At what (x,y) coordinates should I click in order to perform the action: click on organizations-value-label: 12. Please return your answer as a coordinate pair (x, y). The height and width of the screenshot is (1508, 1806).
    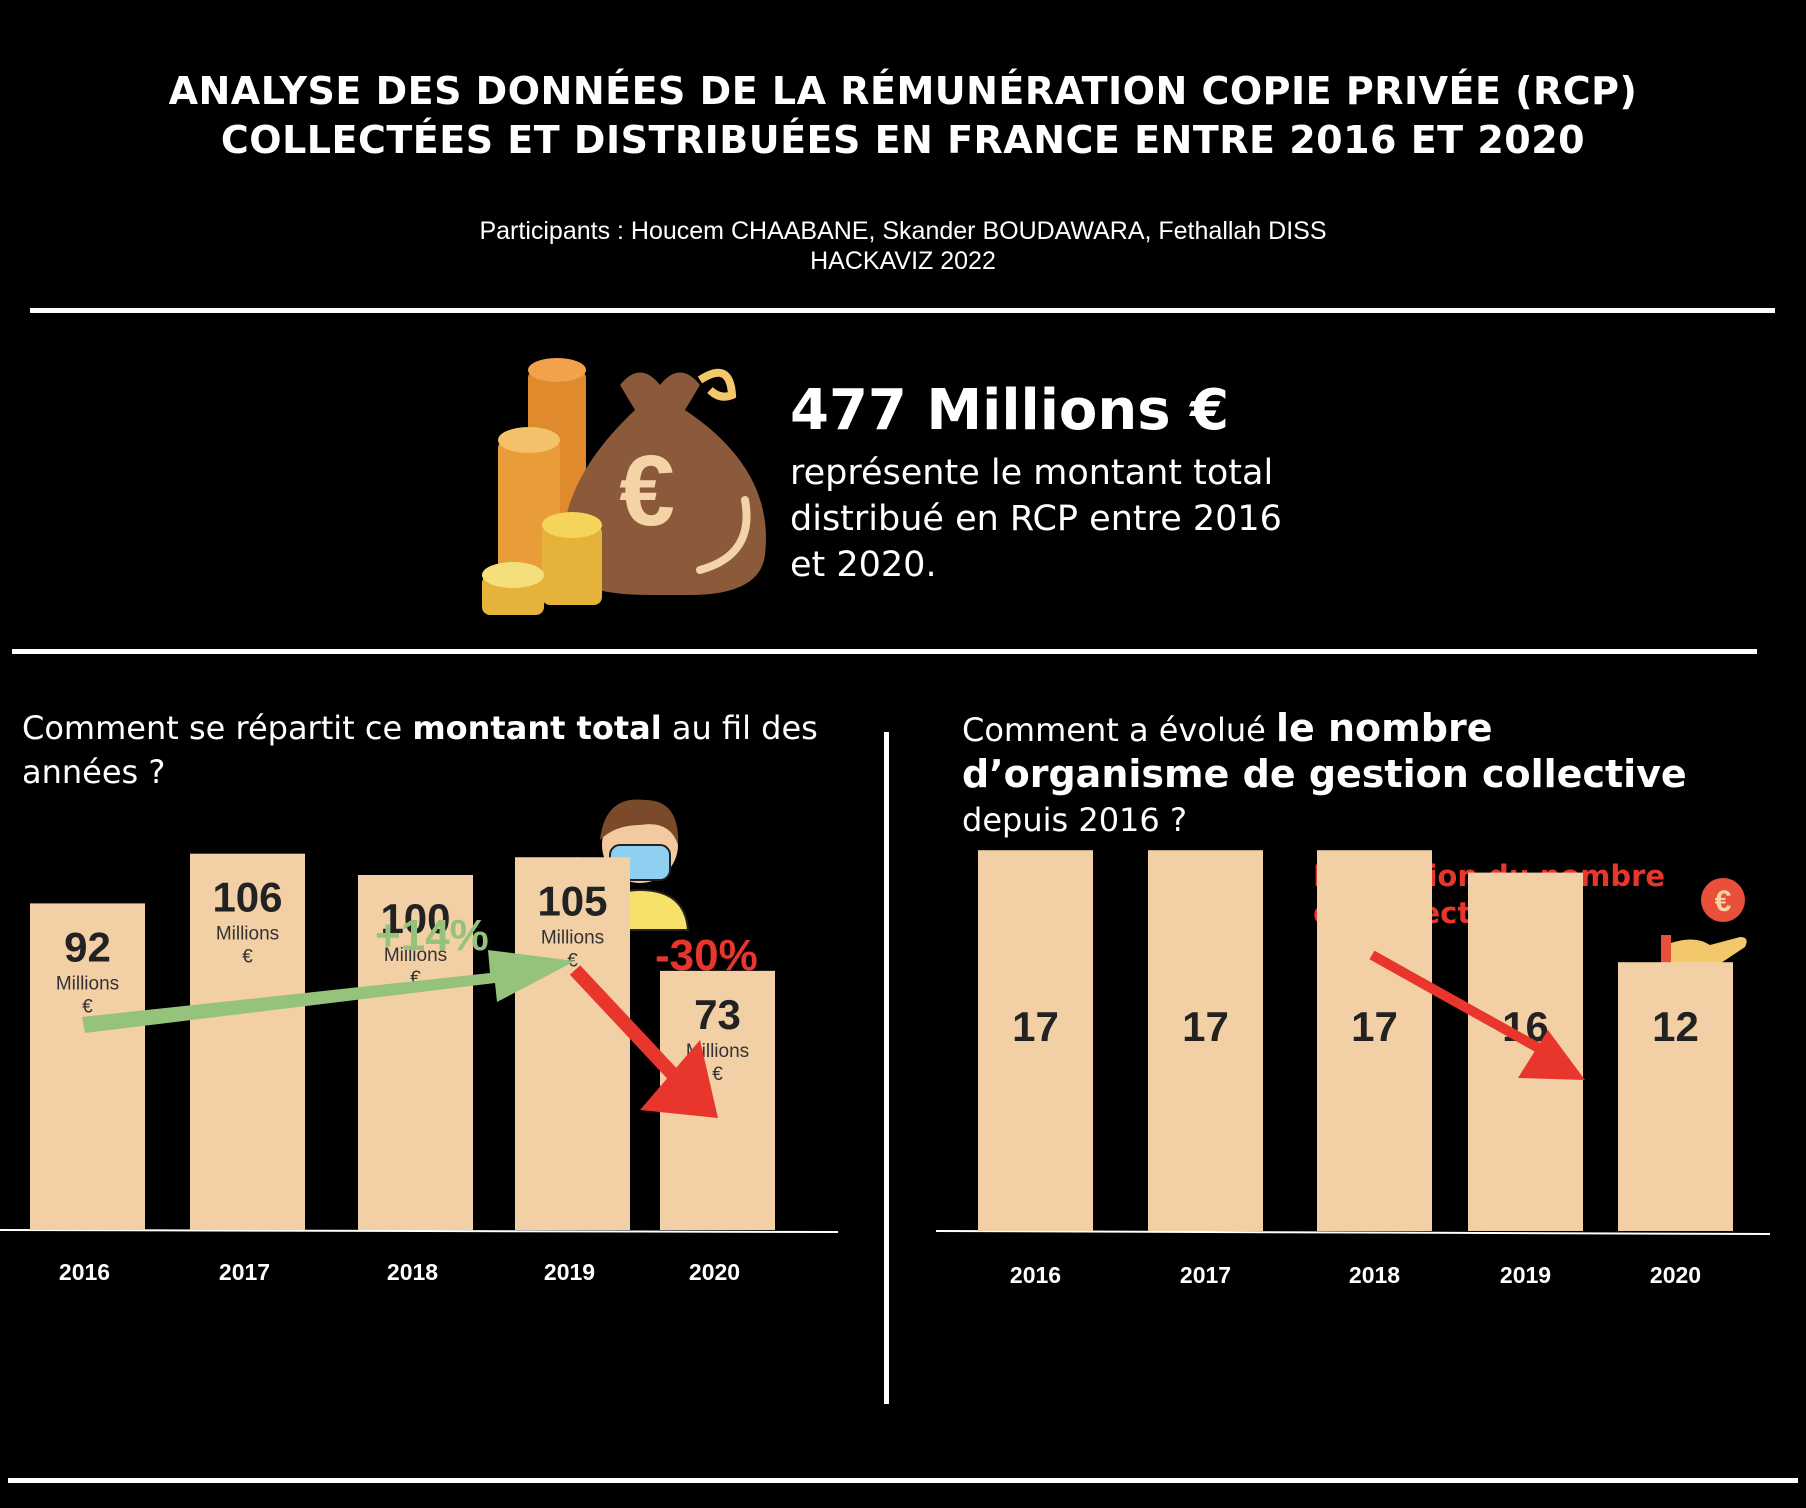
    Looking at the image, I should click on (1675, 1026).